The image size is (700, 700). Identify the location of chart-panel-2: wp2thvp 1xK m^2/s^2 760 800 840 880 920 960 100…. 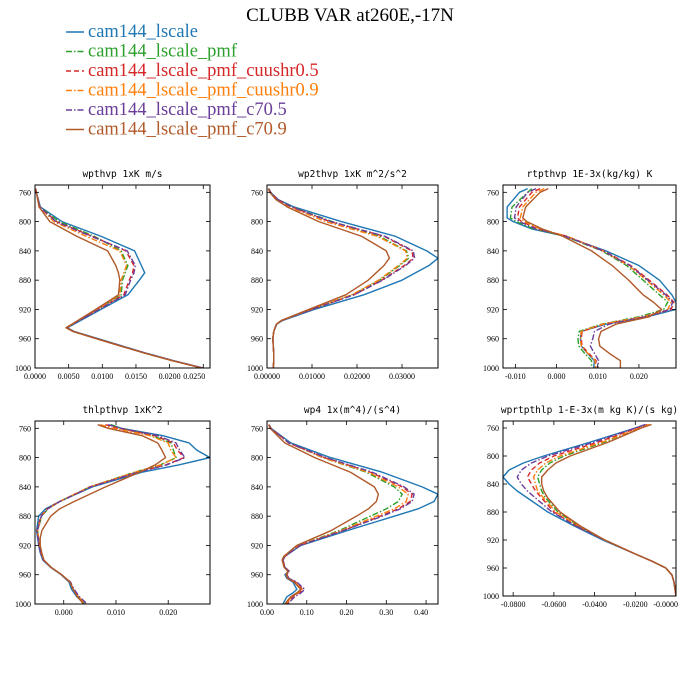
(343, 275).